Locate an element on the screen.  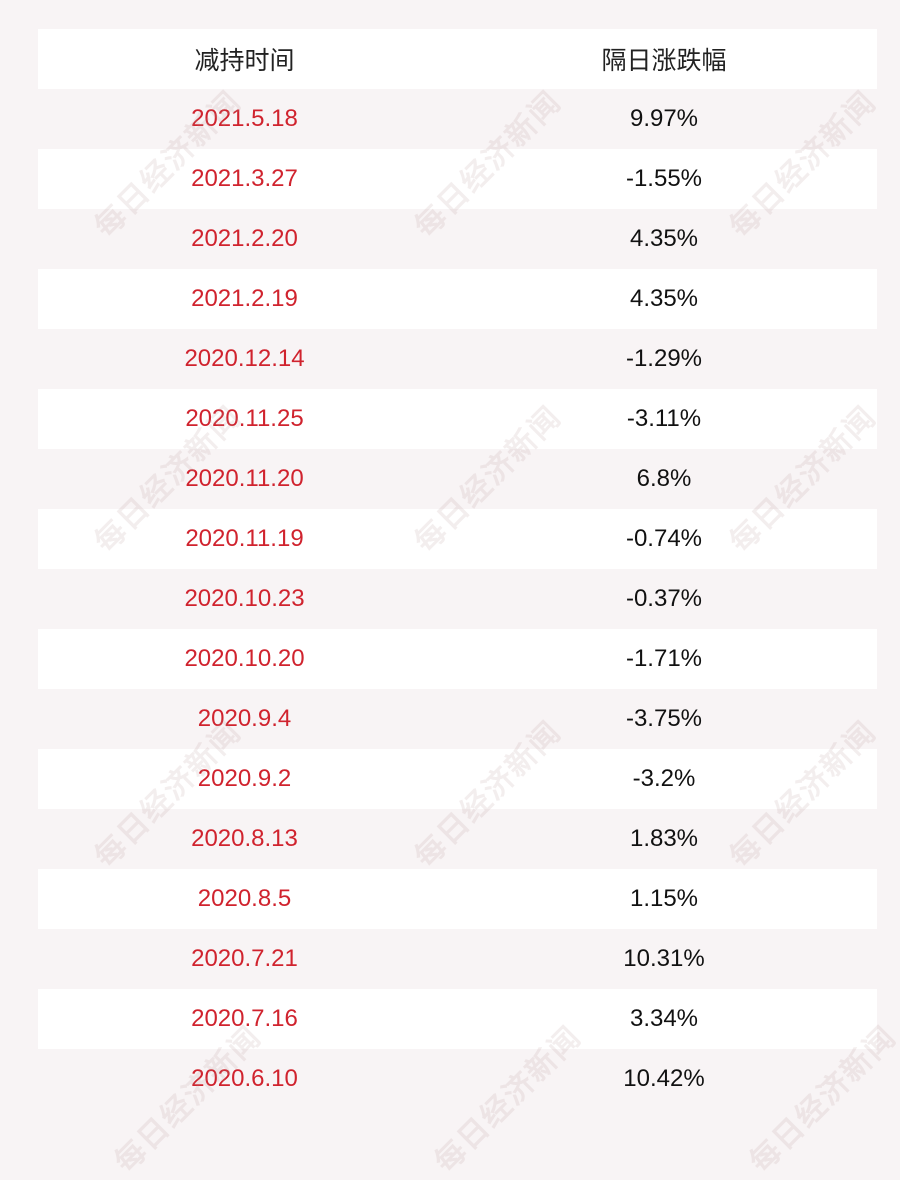
row-date: 2020.7.16 is located at coordinates (244, 1018).